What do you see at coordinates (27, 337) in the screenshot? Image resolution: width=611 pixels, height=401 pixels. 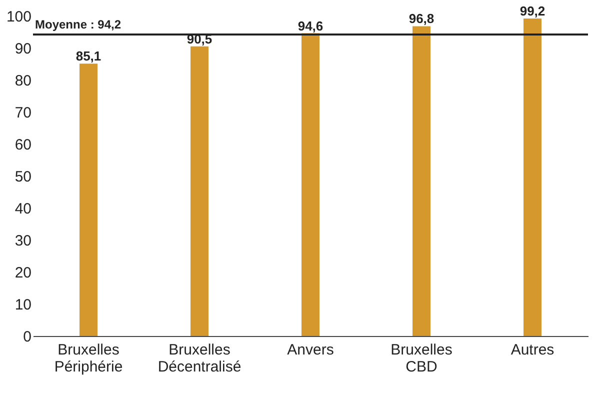 I see `y-tick-label: 0` at bounding box center [27, 337].